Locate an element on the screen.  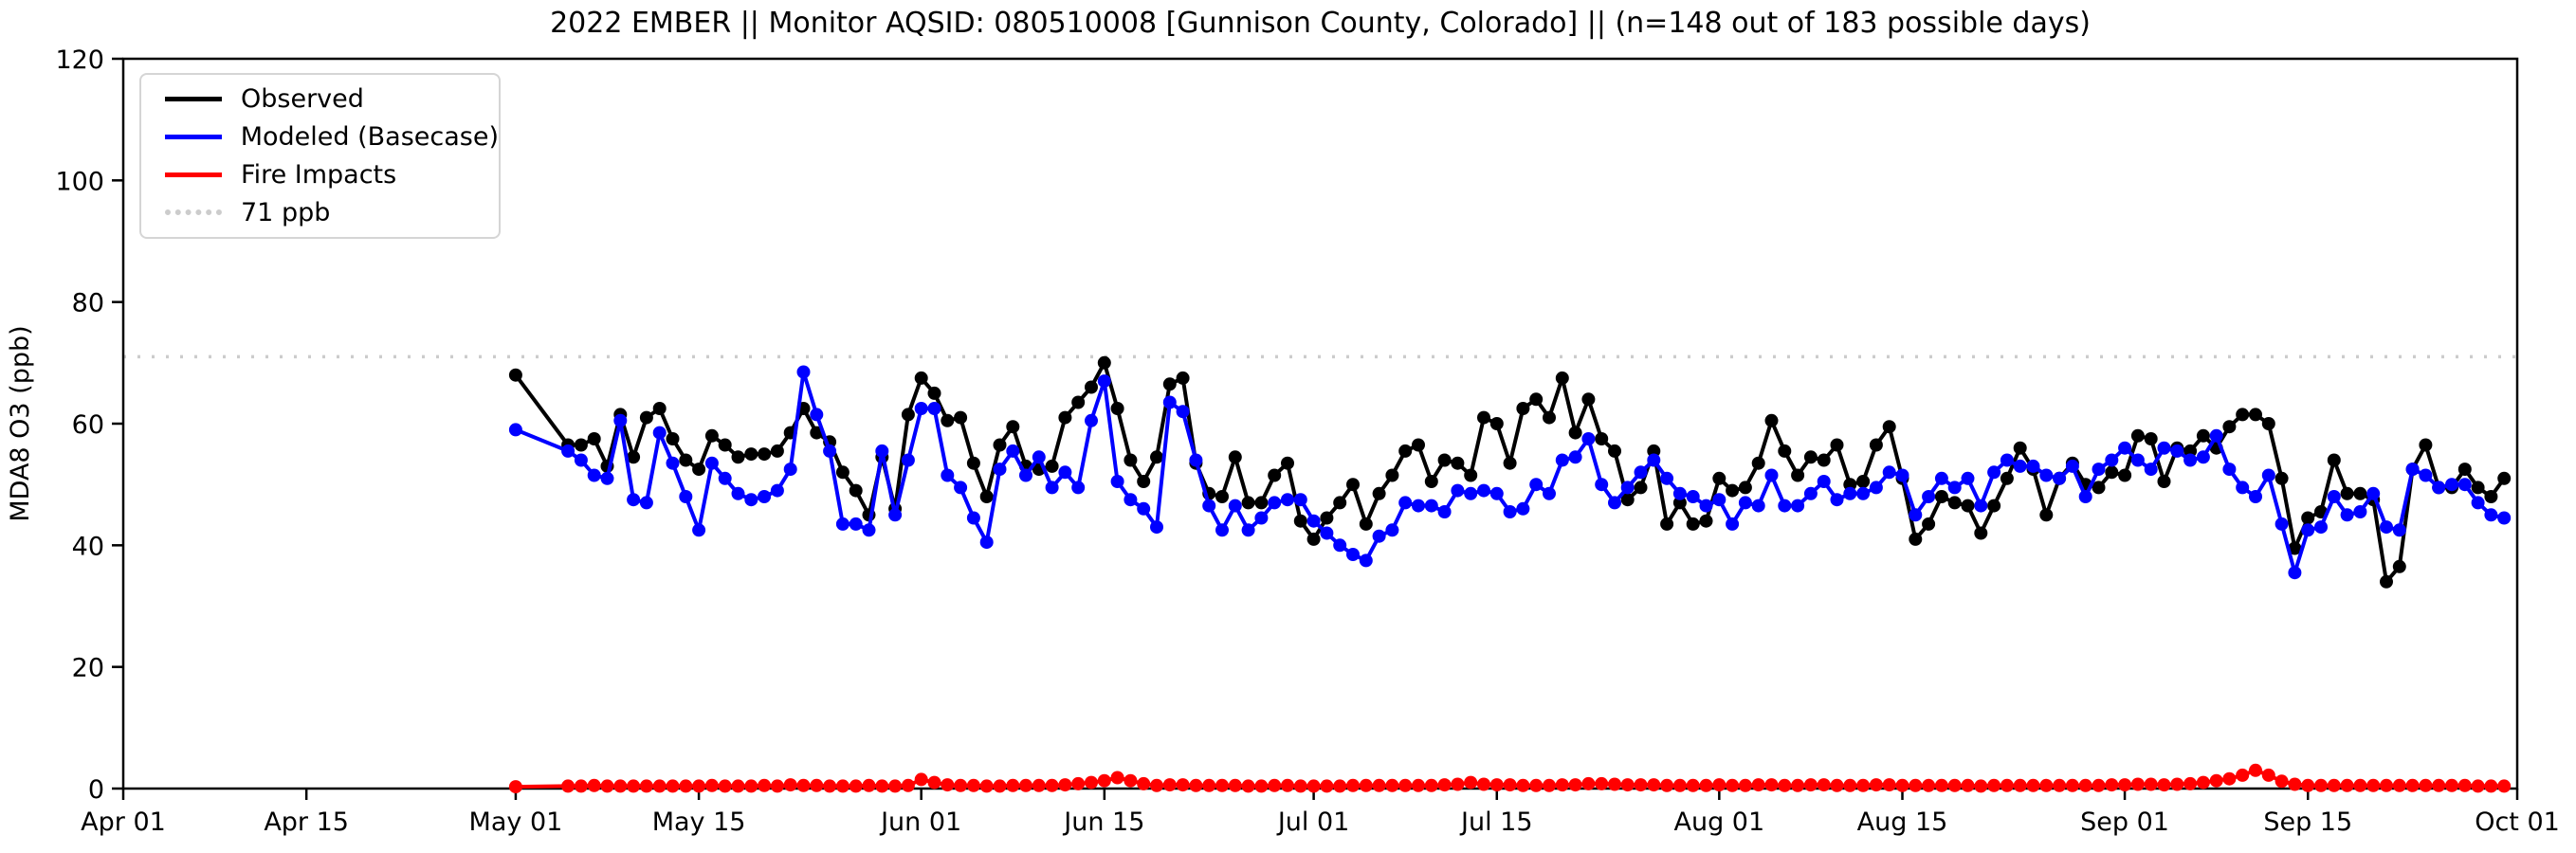
x-tick-label: Jun 01 is located at coordinates (920, 822).